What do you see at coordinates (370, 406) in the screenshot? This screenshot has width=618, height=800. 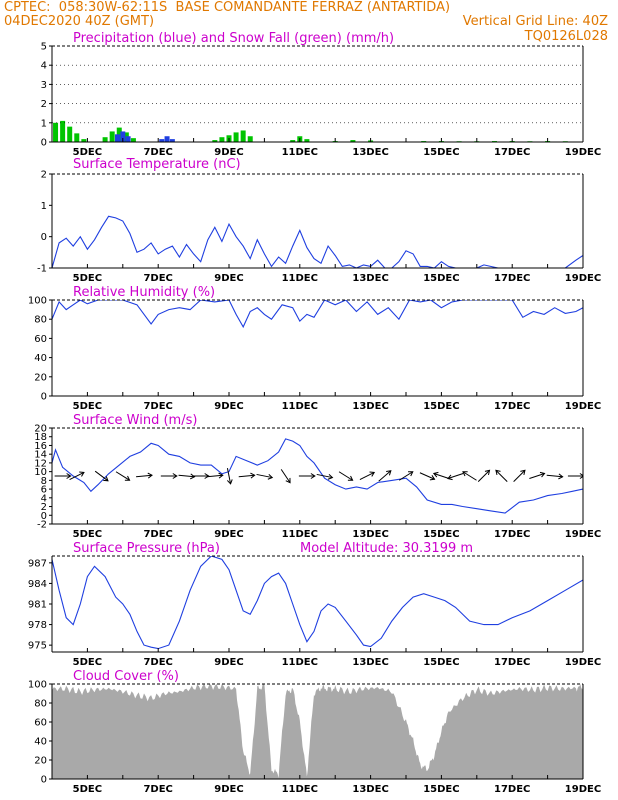 I see `humidity-xtick-label: 13DEC` at bounding box center [370, 406].